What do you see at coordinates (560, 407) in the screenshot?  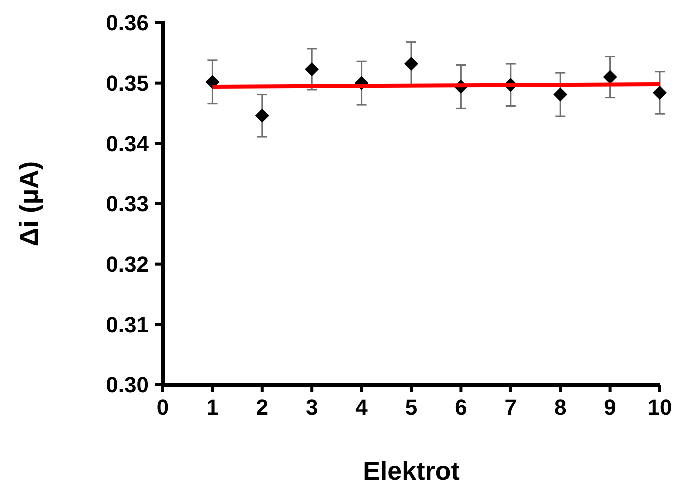 I see `x-tick-label: 8` at bounding box center [560, 407].